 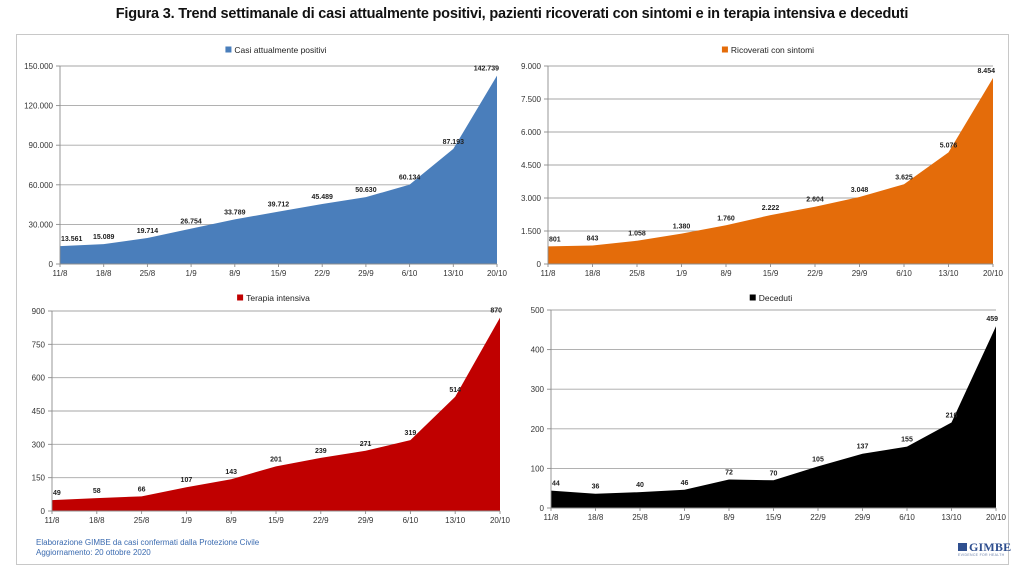 What do you see at coordinates (682, 227) in the screenshot?
I see `data-label: 1.380` at bounding box center [682, 227].